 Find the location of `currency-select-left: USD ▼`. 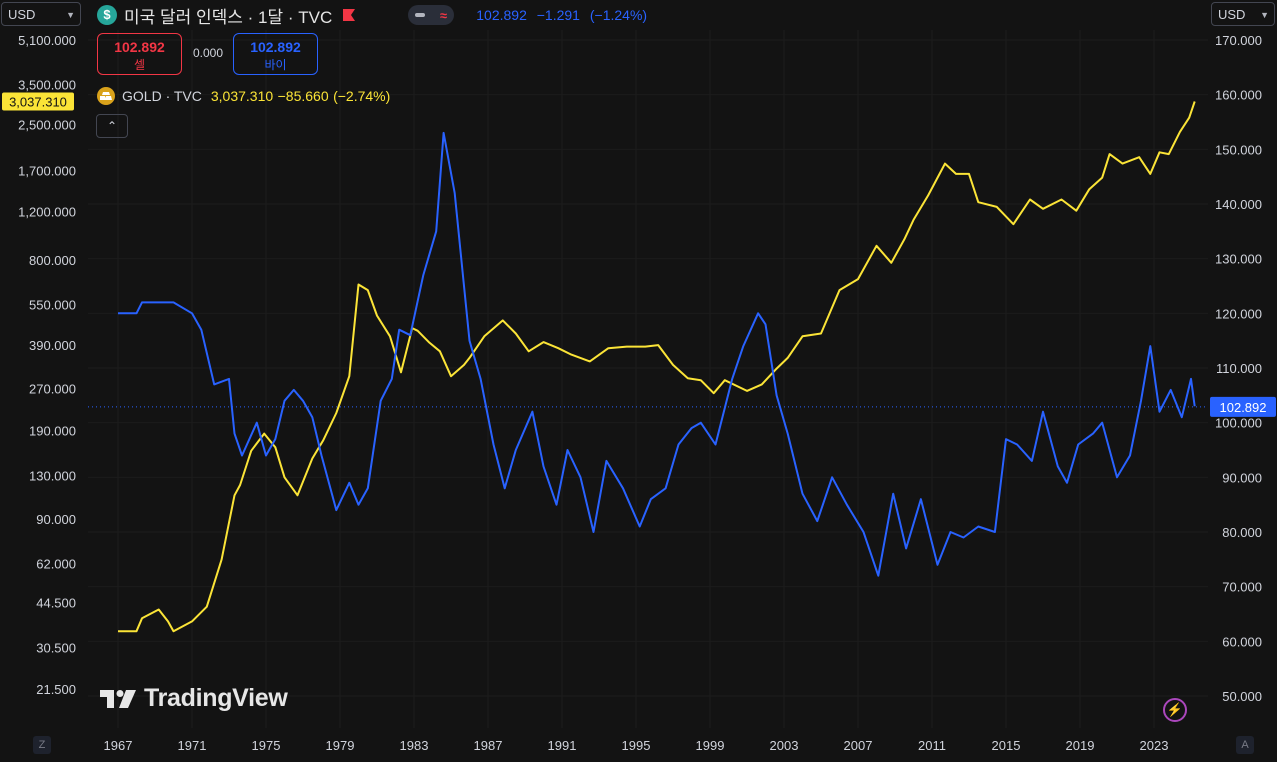

currency-select-left: USD ▼ is located at coordinates (41, 14).